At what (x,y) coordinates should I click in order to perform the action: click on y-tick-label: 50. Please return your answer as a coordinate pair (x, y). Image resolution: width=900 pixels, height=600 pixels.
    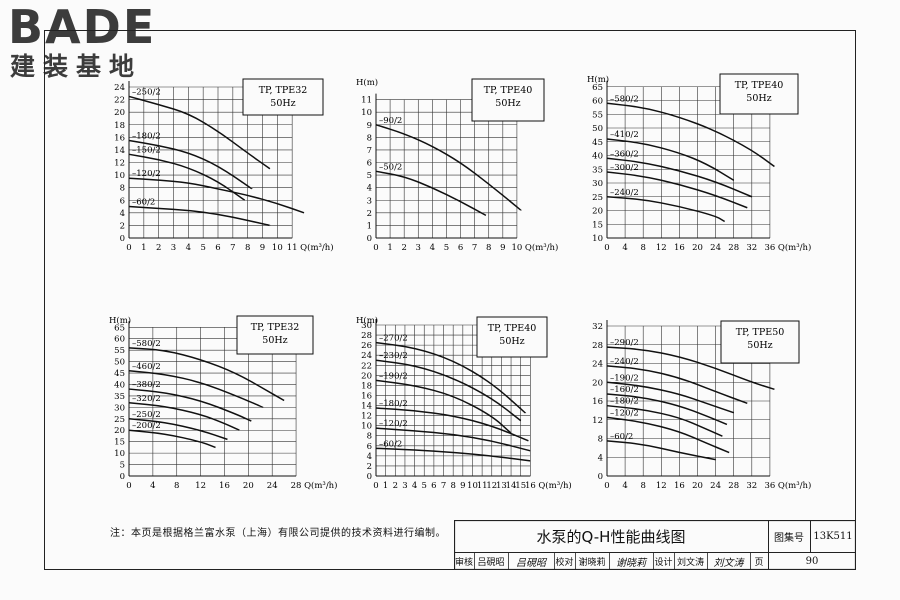
    Looking at the image, I should click on (597, 129).